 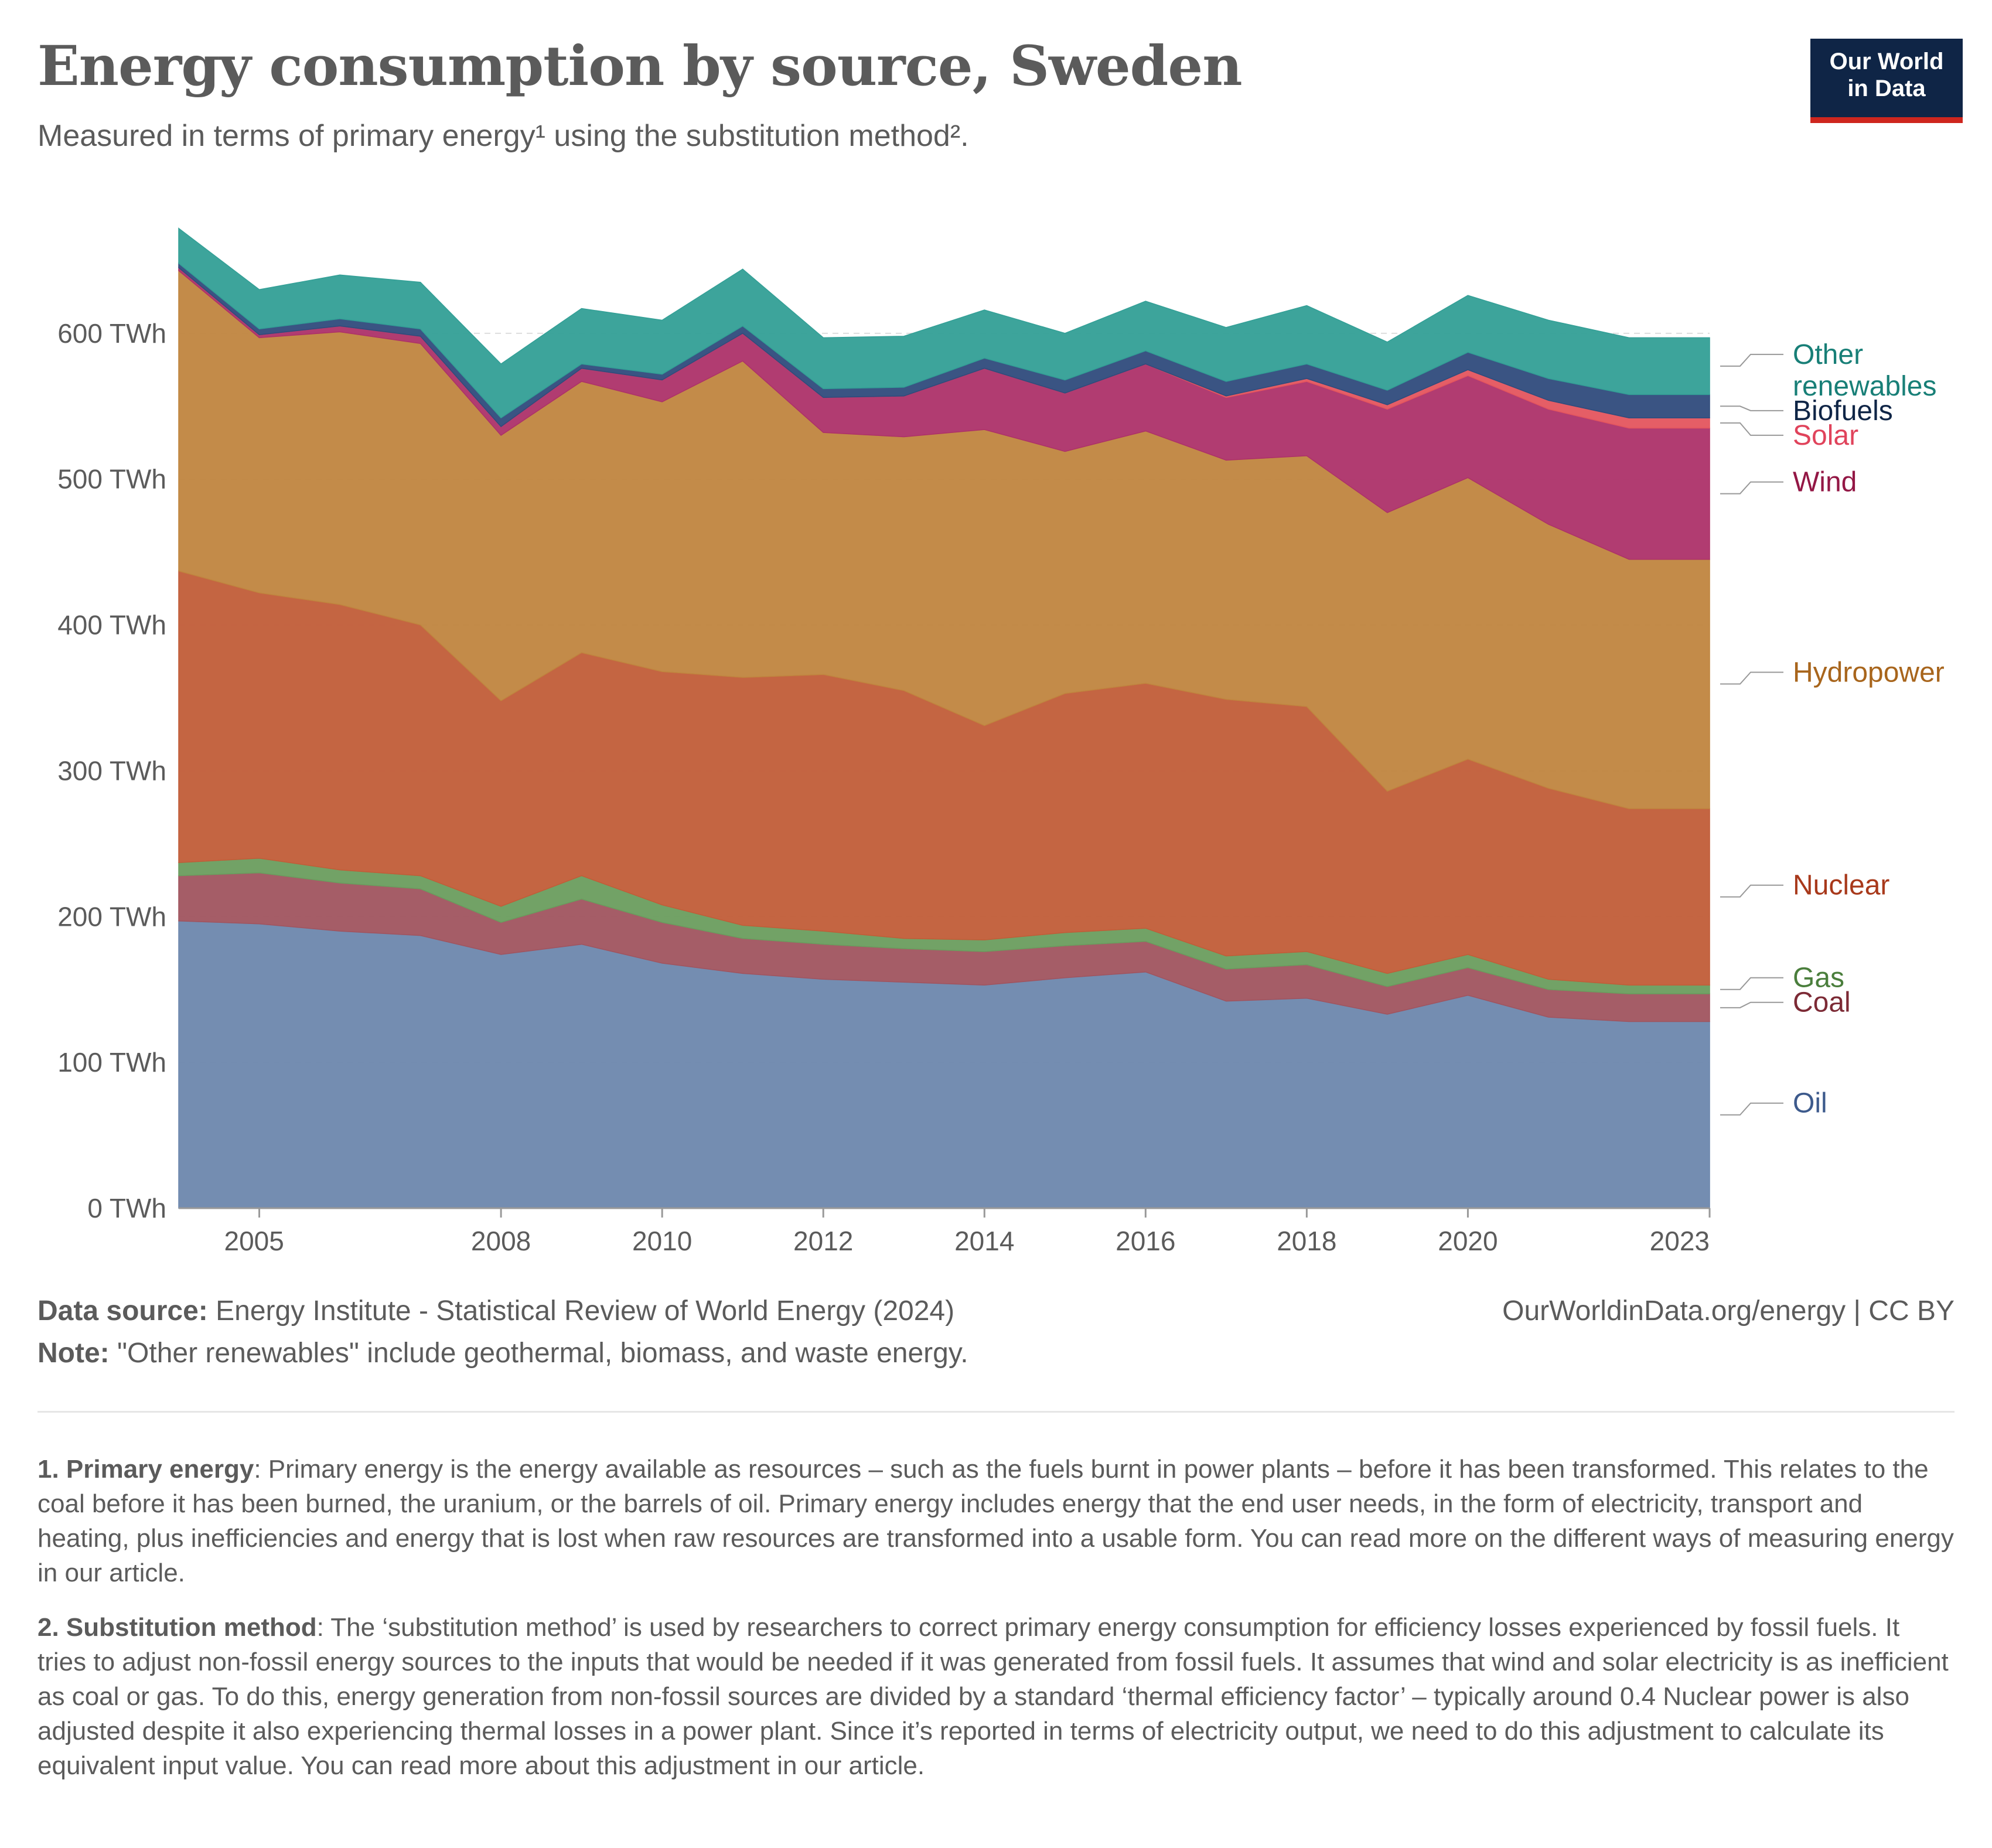 I want to click on footer-divider, so click(x=996, y=1412).